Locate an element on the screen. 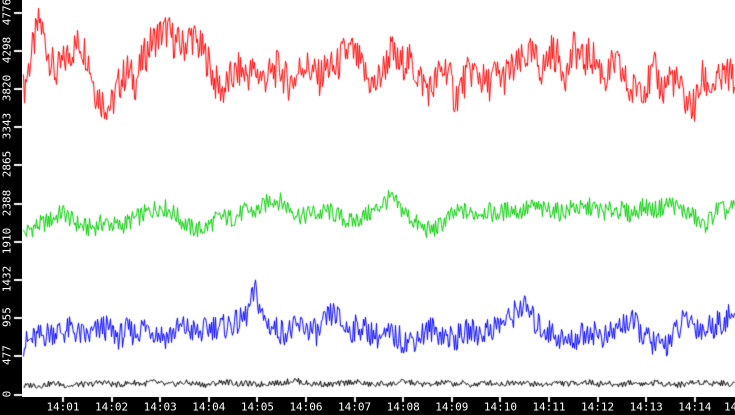 The image size is (735, 415). x-tick-label: 14:09 is located at coordinates (452, 407).